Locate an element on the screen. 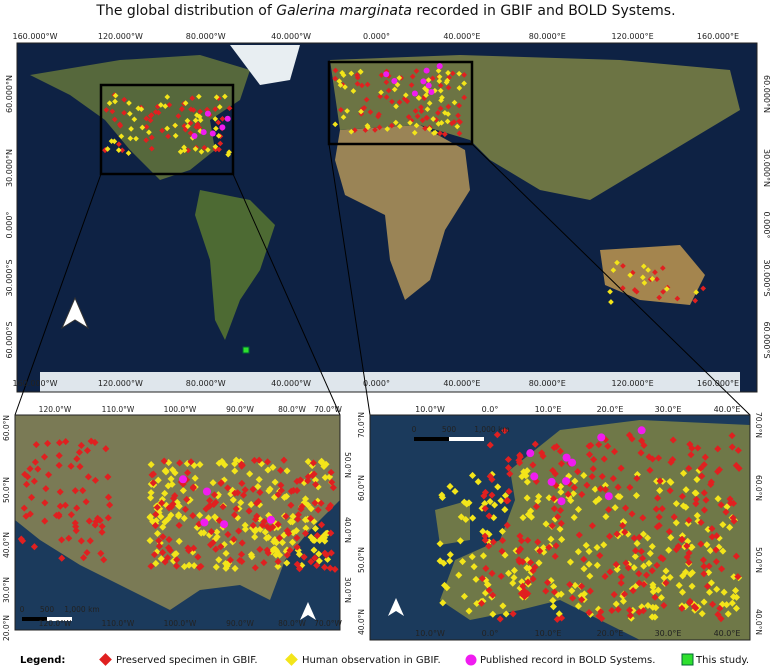  legend-label: Legend: is located at coordinates (42, 660).